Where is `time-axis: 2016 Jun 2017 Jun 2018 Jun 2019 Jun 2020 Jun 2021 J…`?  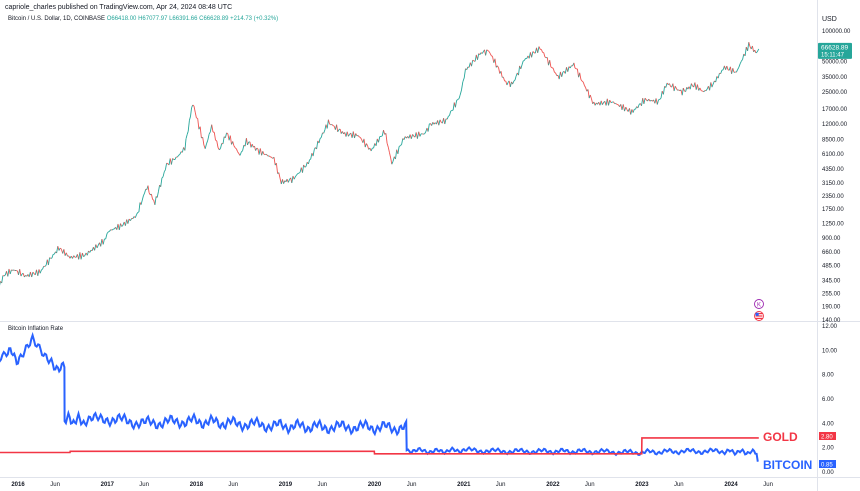
time-axis: 2016 Jun 2017 Jun 2018 Jun 2019 Jun 2020 Jun 2021 J… is located at coordinates (392, 485).